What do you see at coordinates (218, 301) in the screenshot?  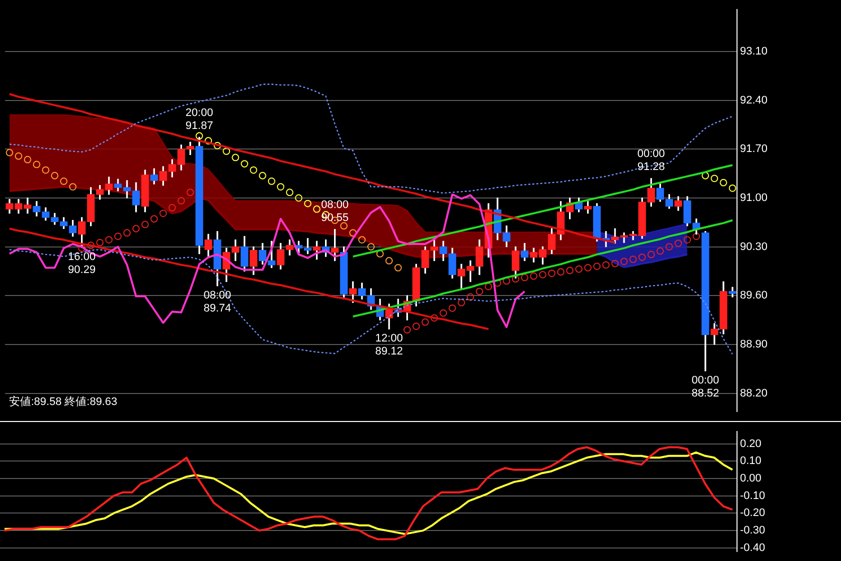 I see `annotation: 08:00 89.74` at bounding box center [218, 301].